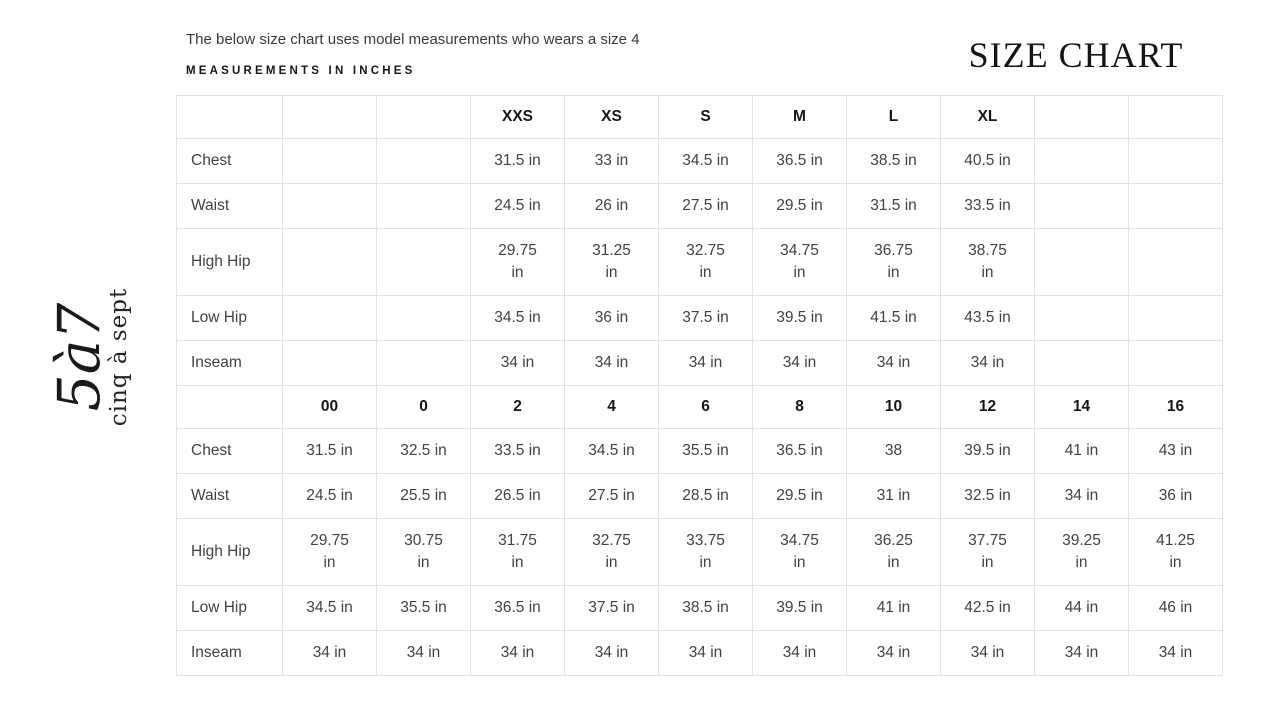  Describe the element at coordinates (893, 608) in the screenshot. I see `measurement-value: 41 in` at that location.